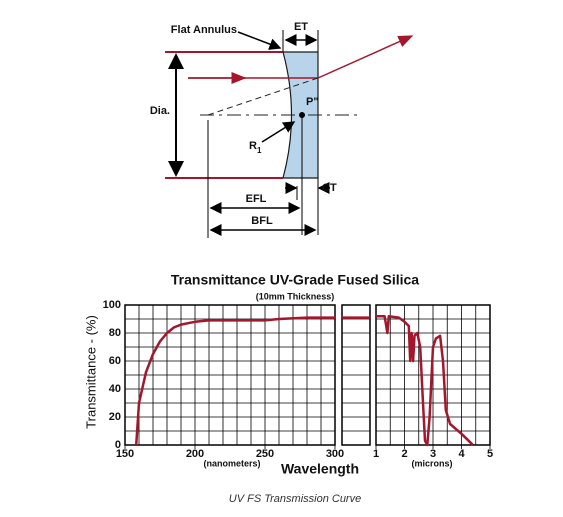 The height and width of the screenshot is (517, 563). What do you see at coordinates (312, 102) in the screenshot?
I see `p-label: P"` at bounding box center [312, 102].